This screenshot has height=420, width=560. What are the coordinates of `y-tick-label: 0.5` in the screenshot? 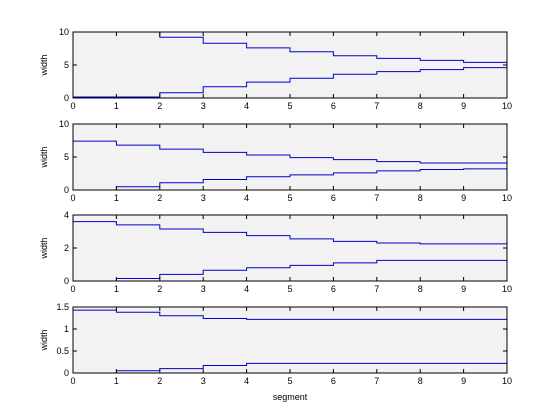 It's located at (62, 351).